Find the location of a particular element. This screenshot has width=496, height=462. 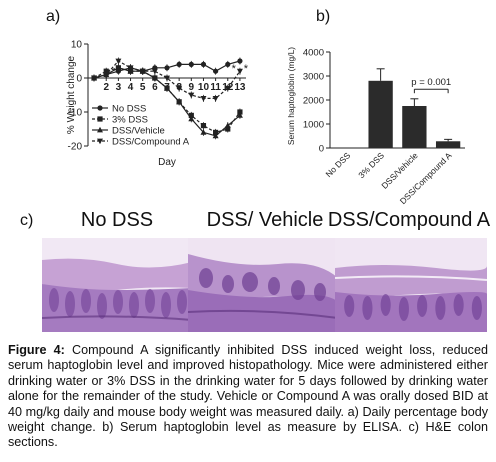

annotation-text: p = 0.001 is located at coordinates (431, 82).